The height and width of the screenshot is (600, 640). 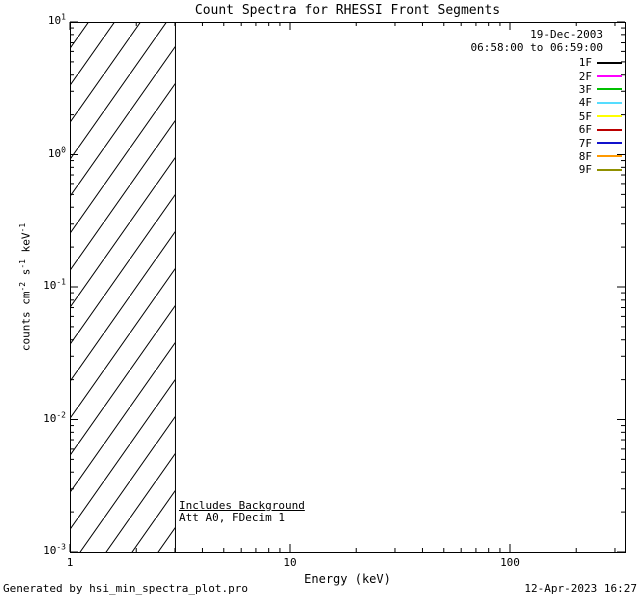 What do you see at coordinates (536, 47) in the screenshot?
I see `legend-time-range: 06:58:00 to 06:59:00` at bounding box center [536, 47].